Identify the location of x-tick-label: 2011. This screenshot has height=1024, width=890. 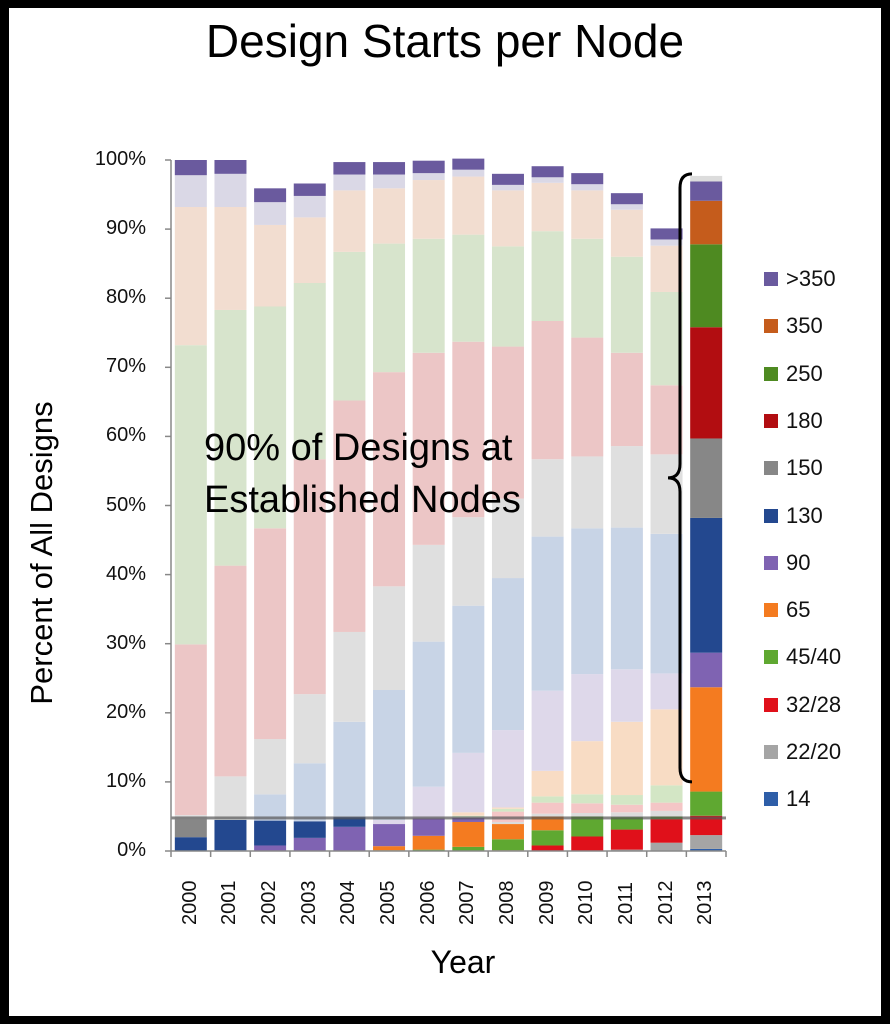
(625, 903).